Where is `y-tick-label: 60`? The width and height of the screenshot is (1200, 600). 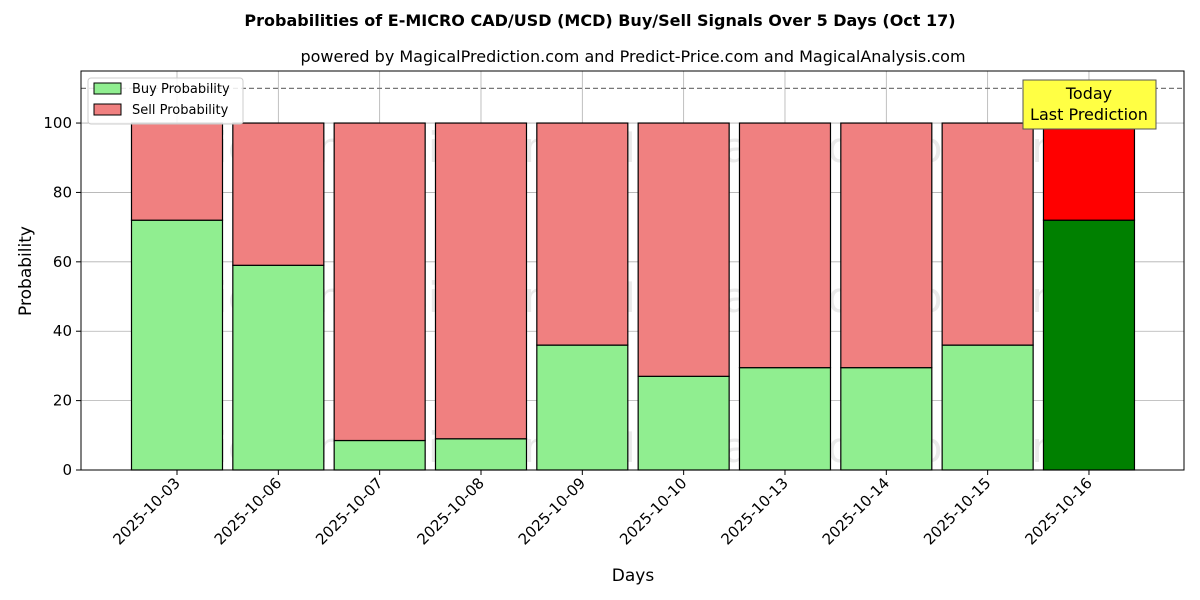 y-tick-label: 60 is located at coordinates (62, 262).